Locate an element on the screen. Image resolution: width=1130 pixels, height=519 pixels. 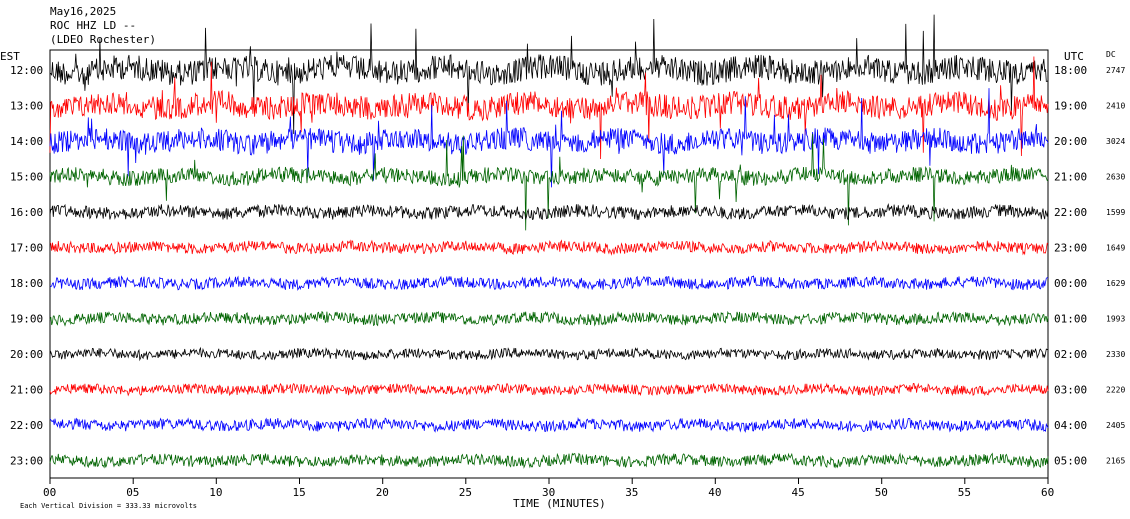
est-tick-label: 18:00 is located at coordinates (26, 283).